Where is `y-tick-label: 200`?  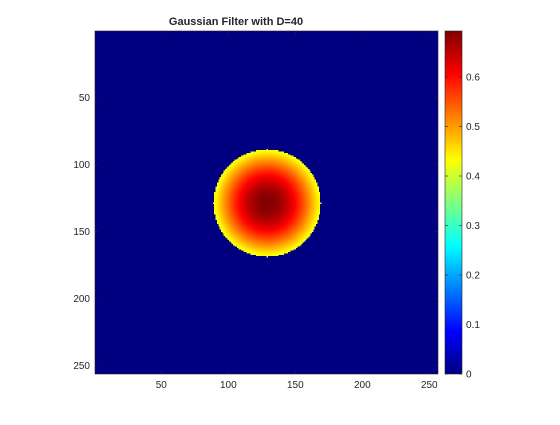
y-tick-label: 200 is located at coordinates (81, 299).